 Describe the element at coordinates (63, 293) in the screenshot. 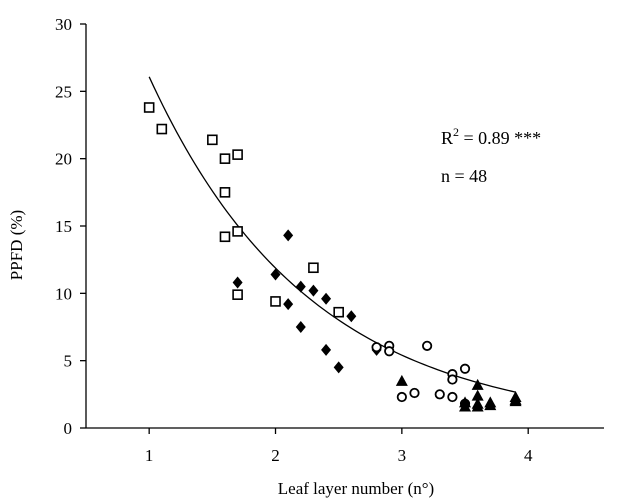

I see `y-tick-label: 10` at that location.